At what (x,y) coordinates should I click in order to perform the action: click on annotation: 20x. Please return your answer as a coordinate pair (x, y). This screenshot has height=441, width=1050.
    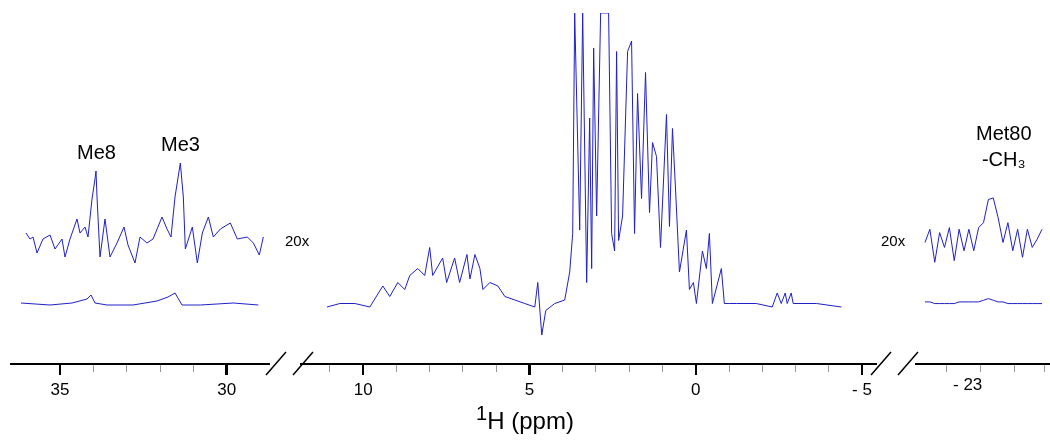
    Looking at the image, I should click on (297, 240).